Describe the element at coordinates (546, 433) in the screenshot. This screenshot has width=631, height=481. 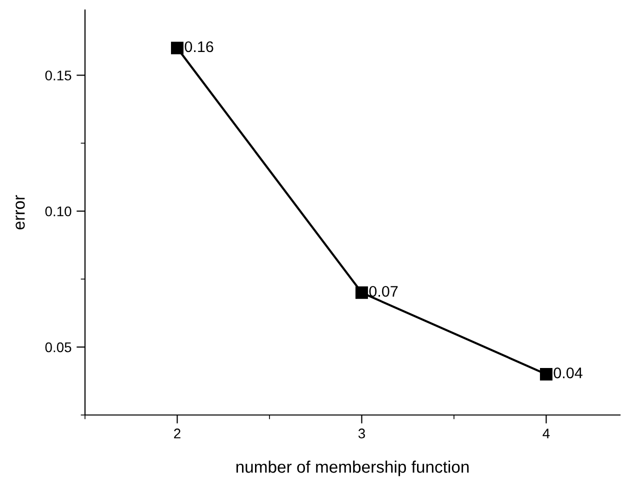
I see `x-tick-label: 4` at that location.